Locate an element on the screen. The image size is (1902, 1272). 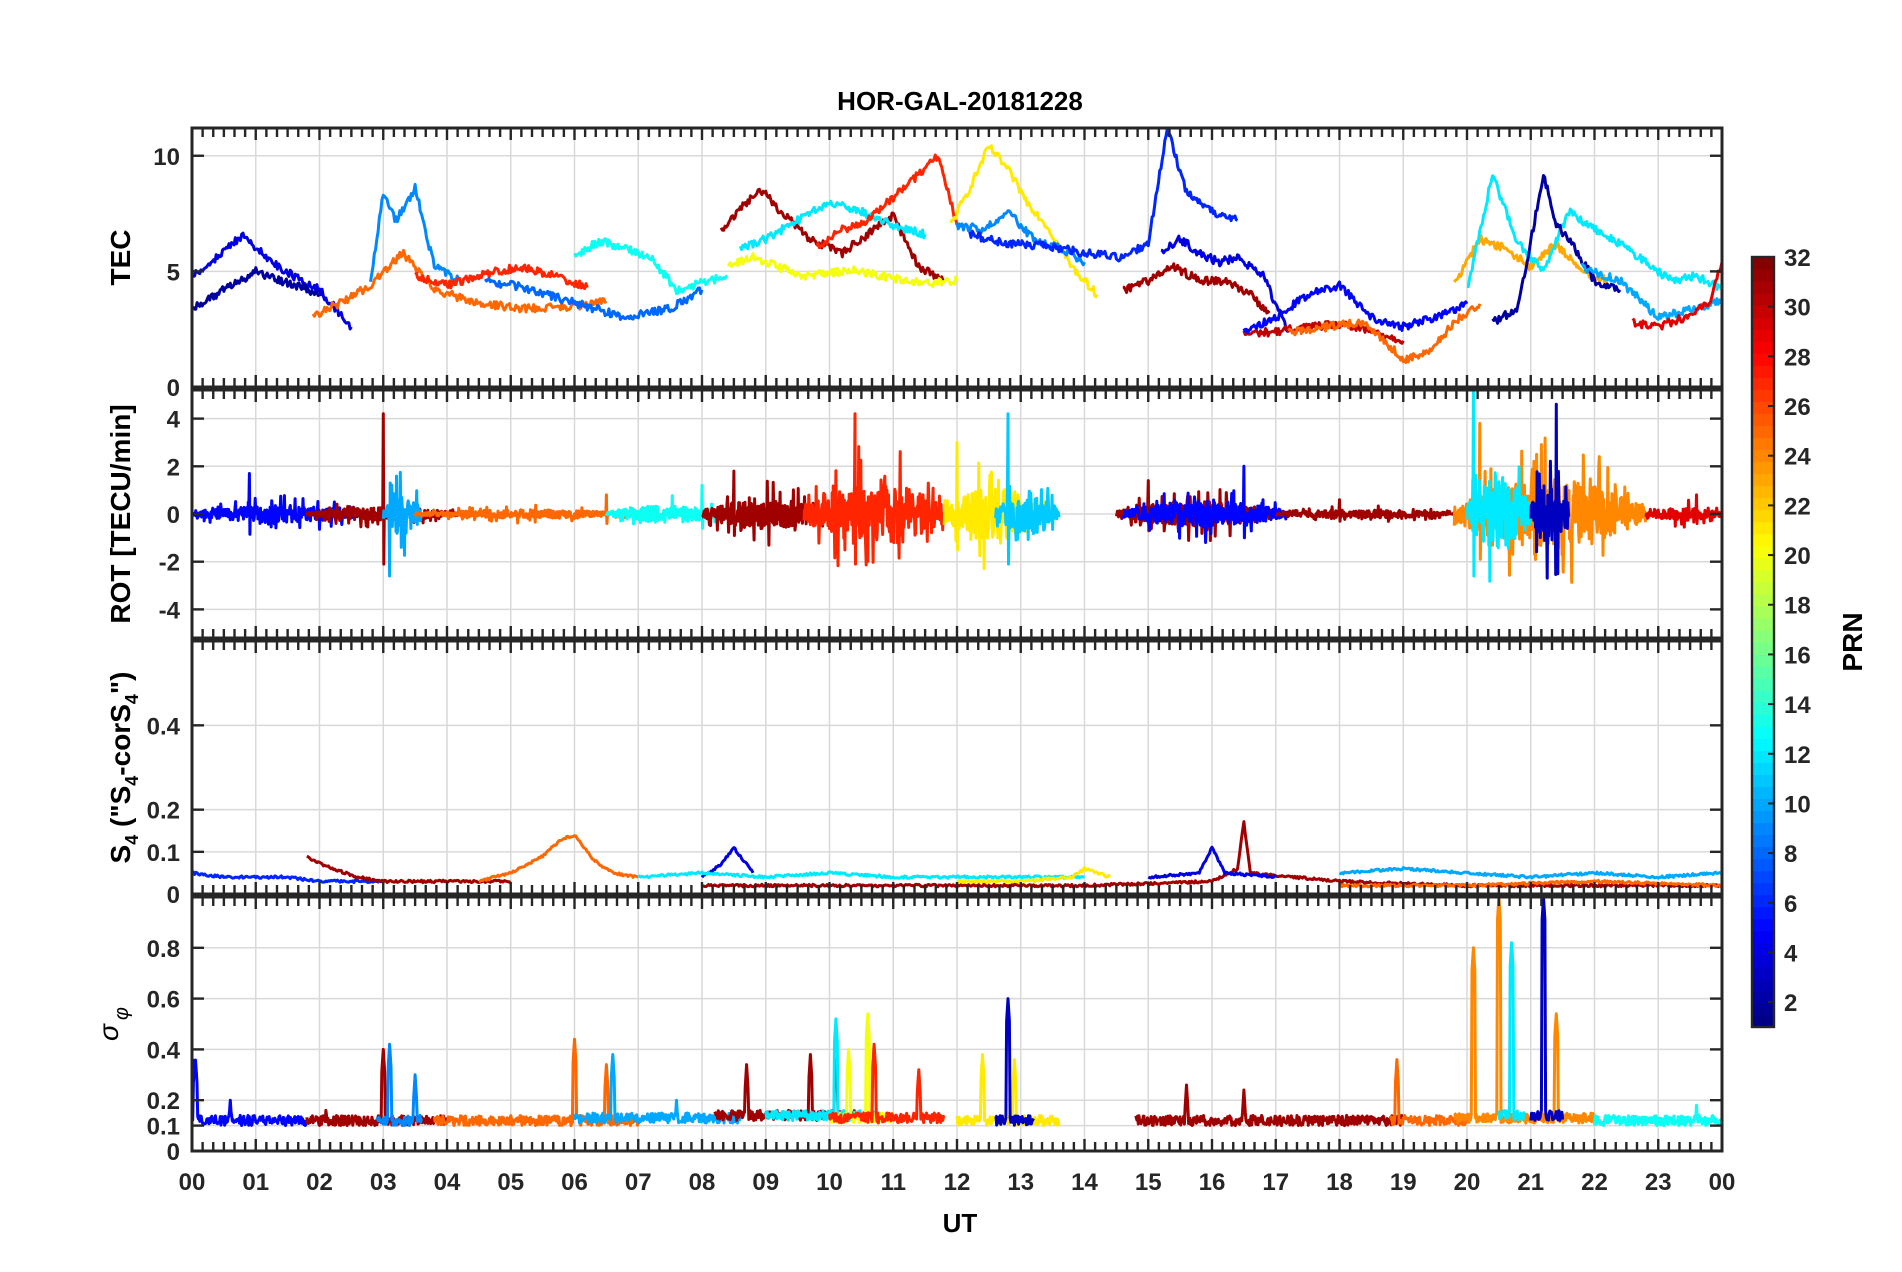
colorbar-tick-label: 28 is located at coordinates (1797, 357).